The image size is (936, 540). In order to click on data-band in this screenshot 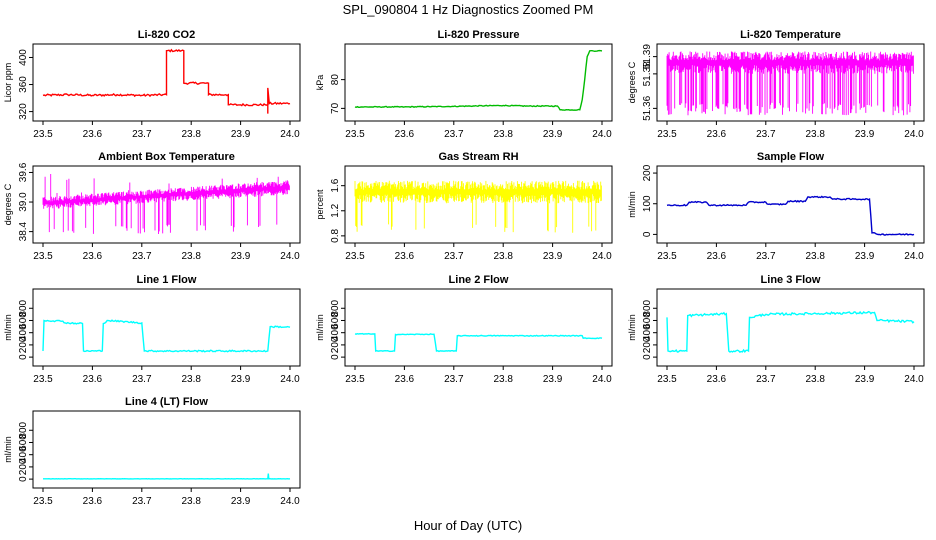, I will do `click(166, 204)`.